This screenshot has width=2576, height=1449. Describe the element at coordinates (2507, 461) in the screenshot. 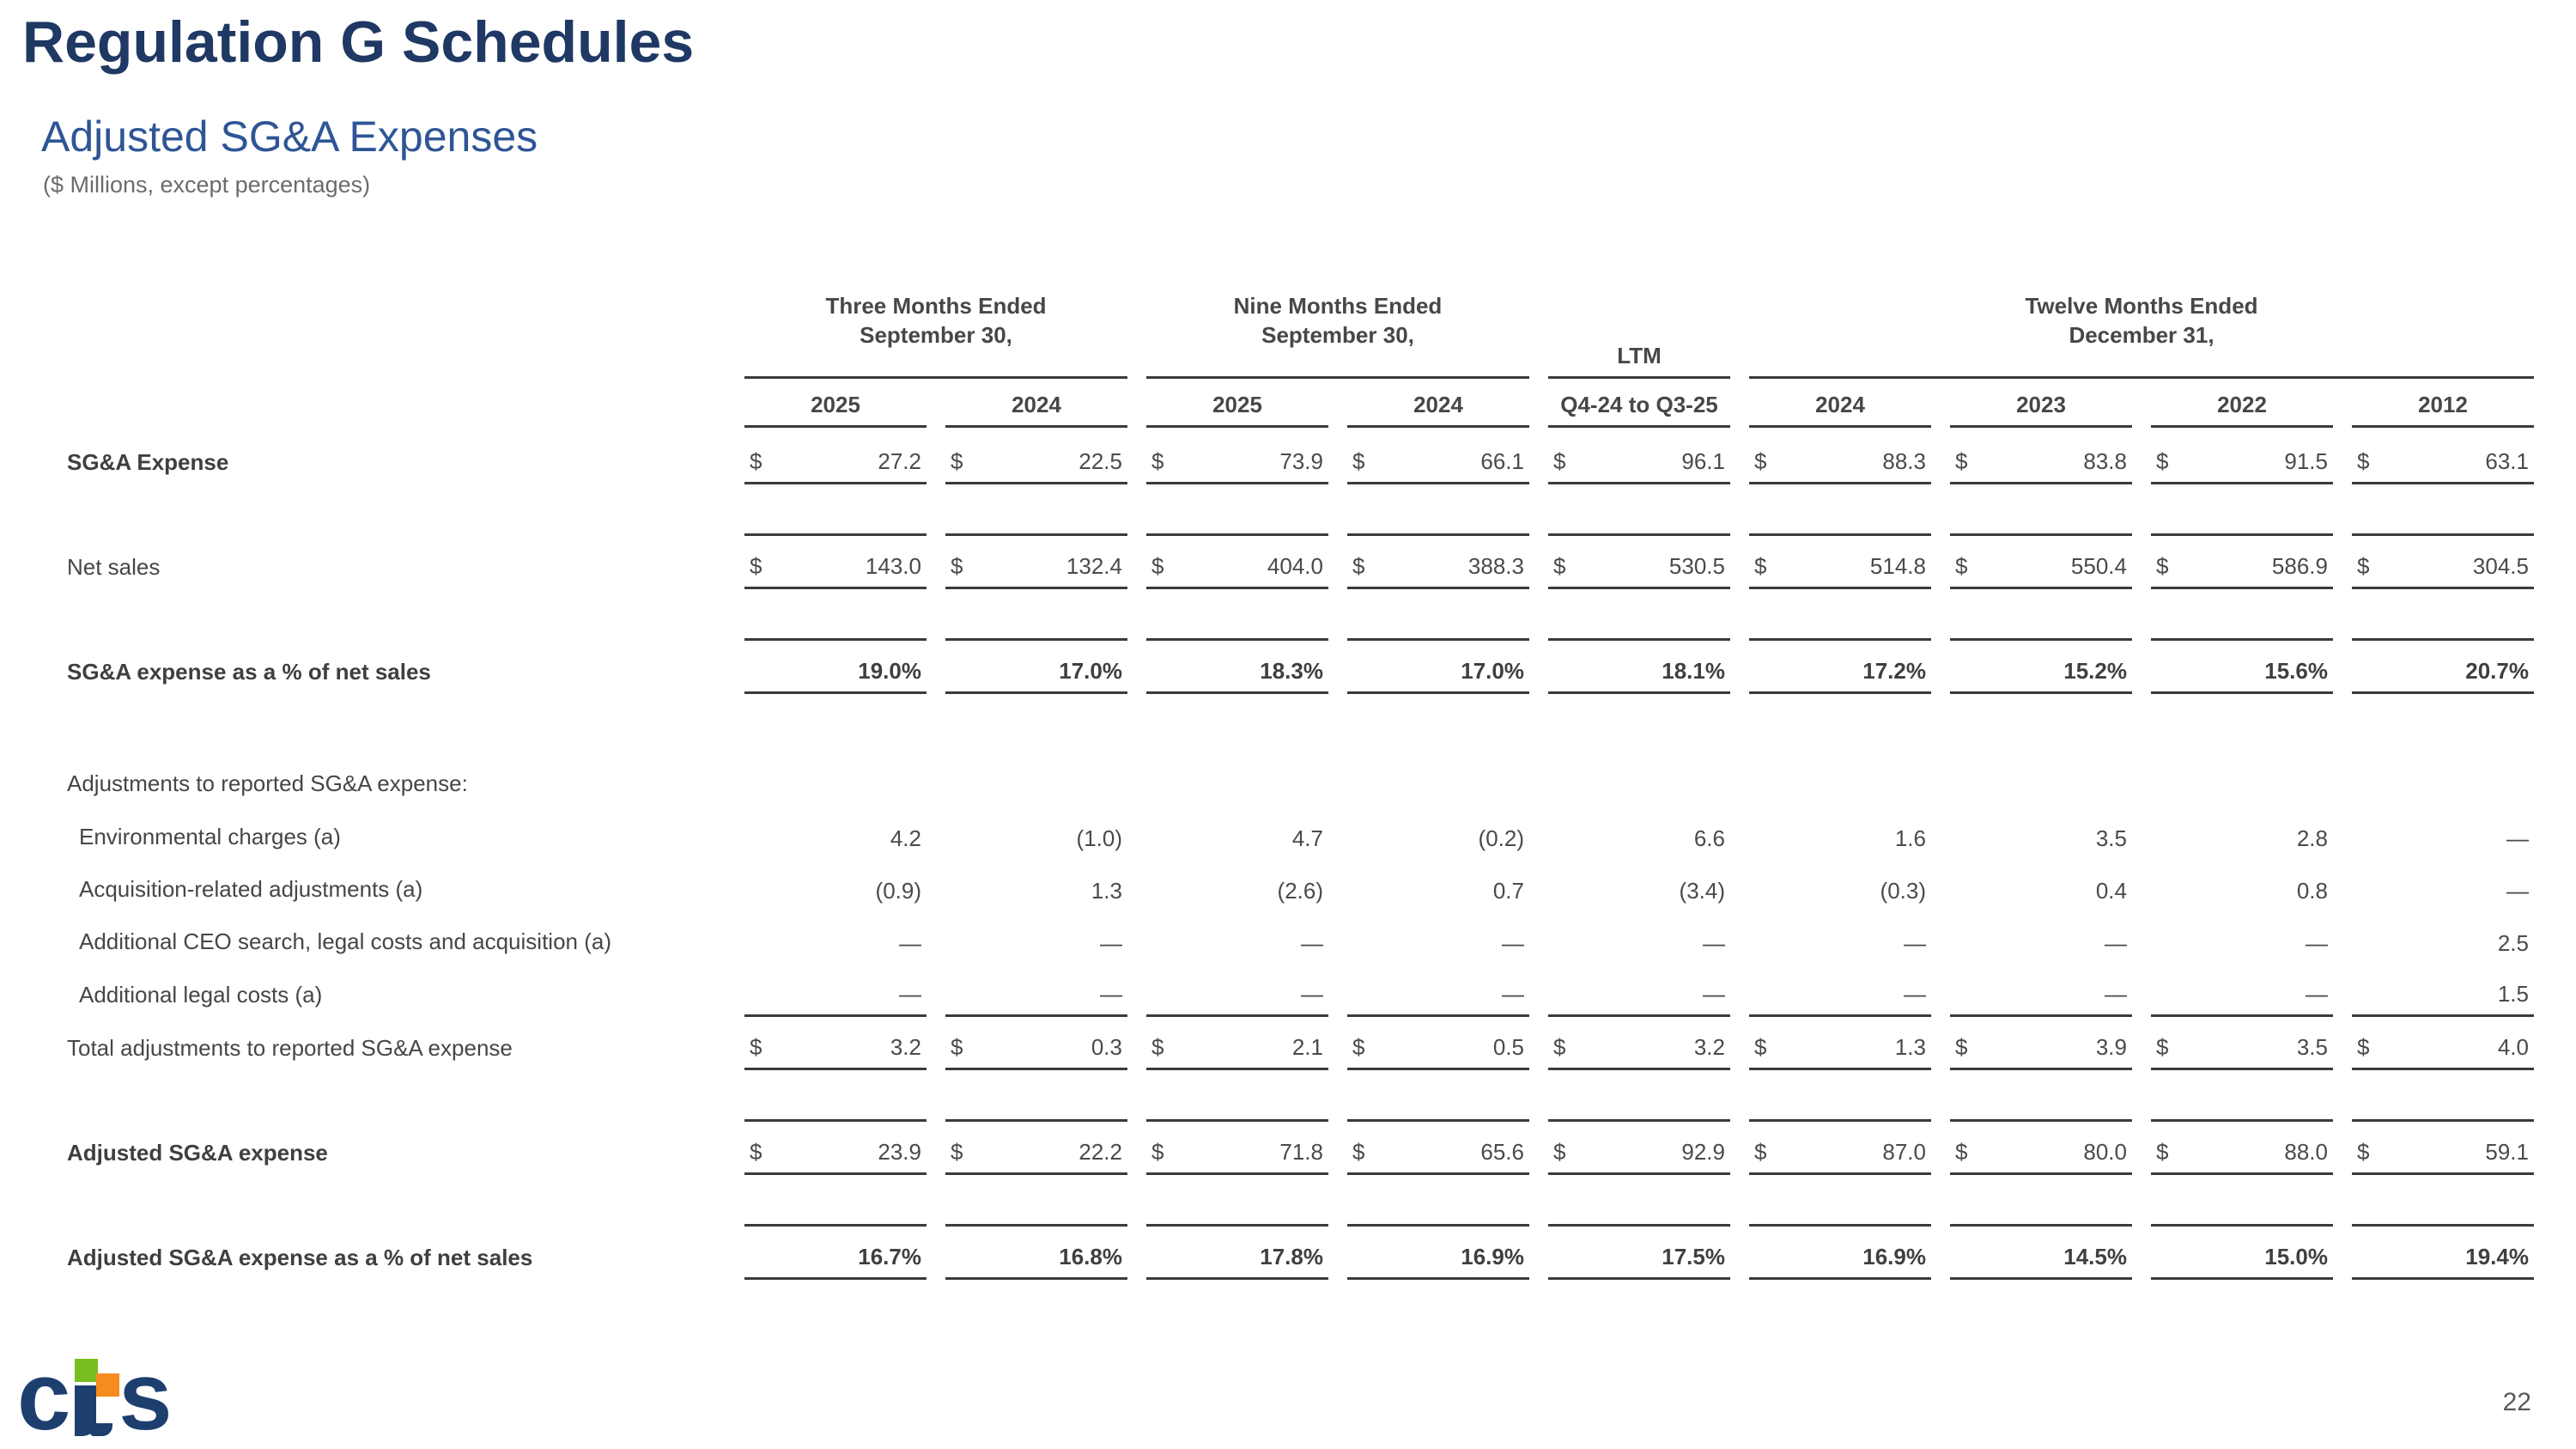

I see `cell-value: 63.1` at that location.